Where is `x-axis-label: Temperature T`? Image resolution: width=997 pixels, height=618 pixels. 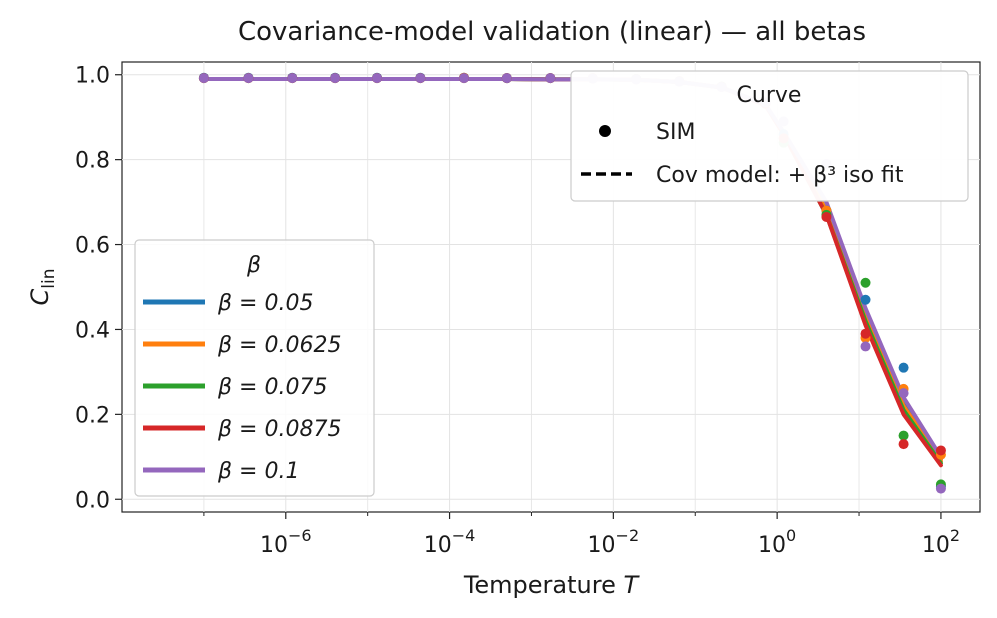
x-axis-label: Temperature T is located at coordinates (552, 585).